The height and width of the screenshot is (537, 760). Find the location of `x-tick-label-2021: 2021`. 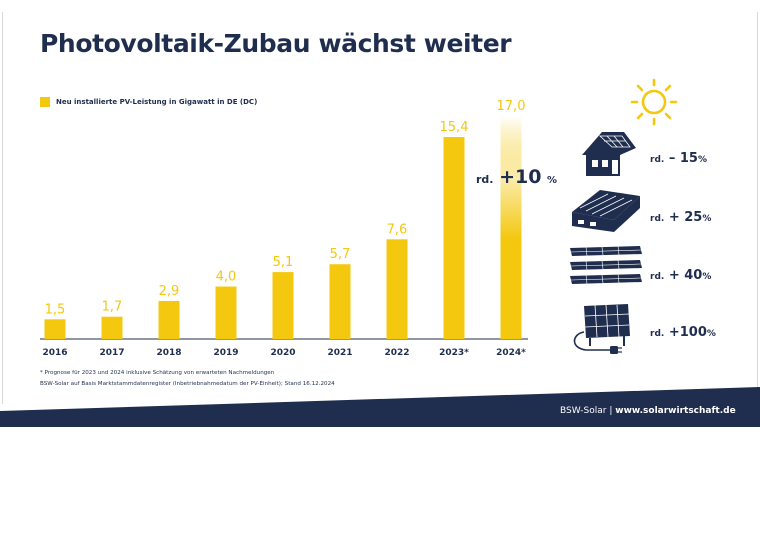

x-tick-label-2021: 2021 is located at coordinates (339, 353).